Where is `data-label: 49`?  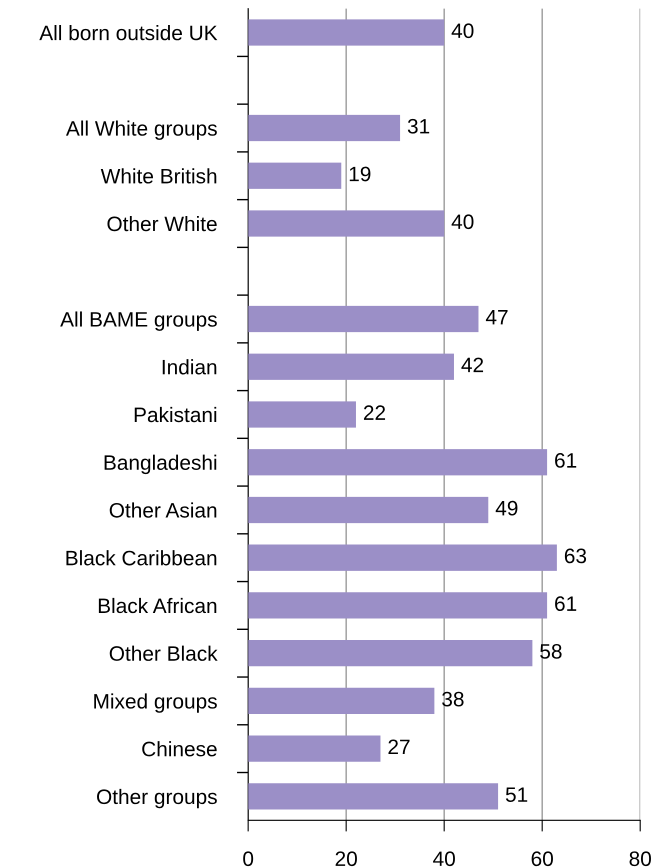
data-label: 49 is located at coordinates (507, 508).